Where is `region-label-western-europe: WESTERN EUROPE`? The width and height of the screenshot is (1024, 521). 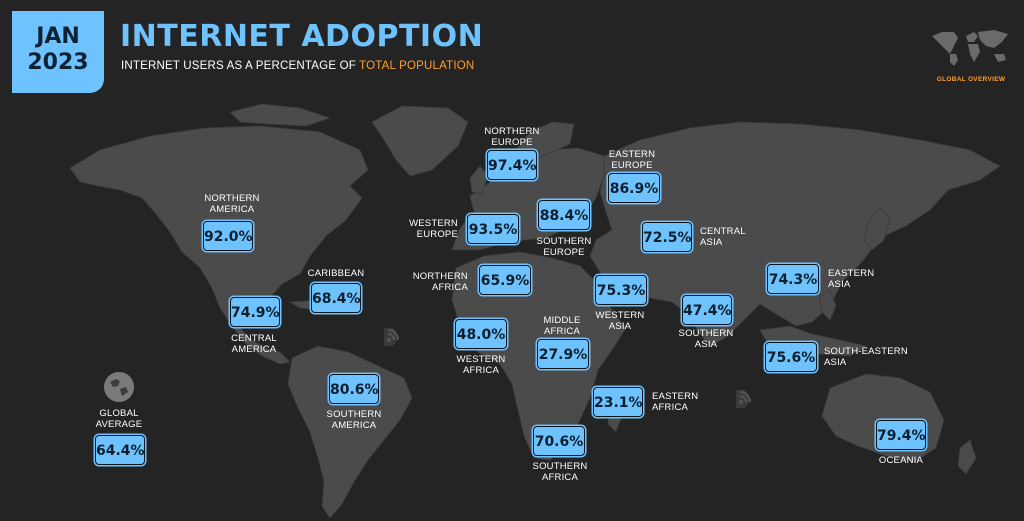 region-label-western-europe: WESTERN EUROPE is located at coordinates (429, 229).